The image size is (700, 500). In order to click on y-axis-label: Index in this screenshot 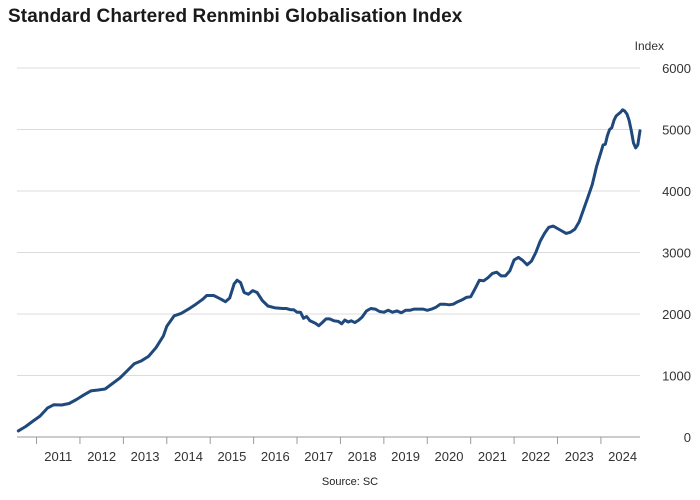, I will do `click(649, 46)`.